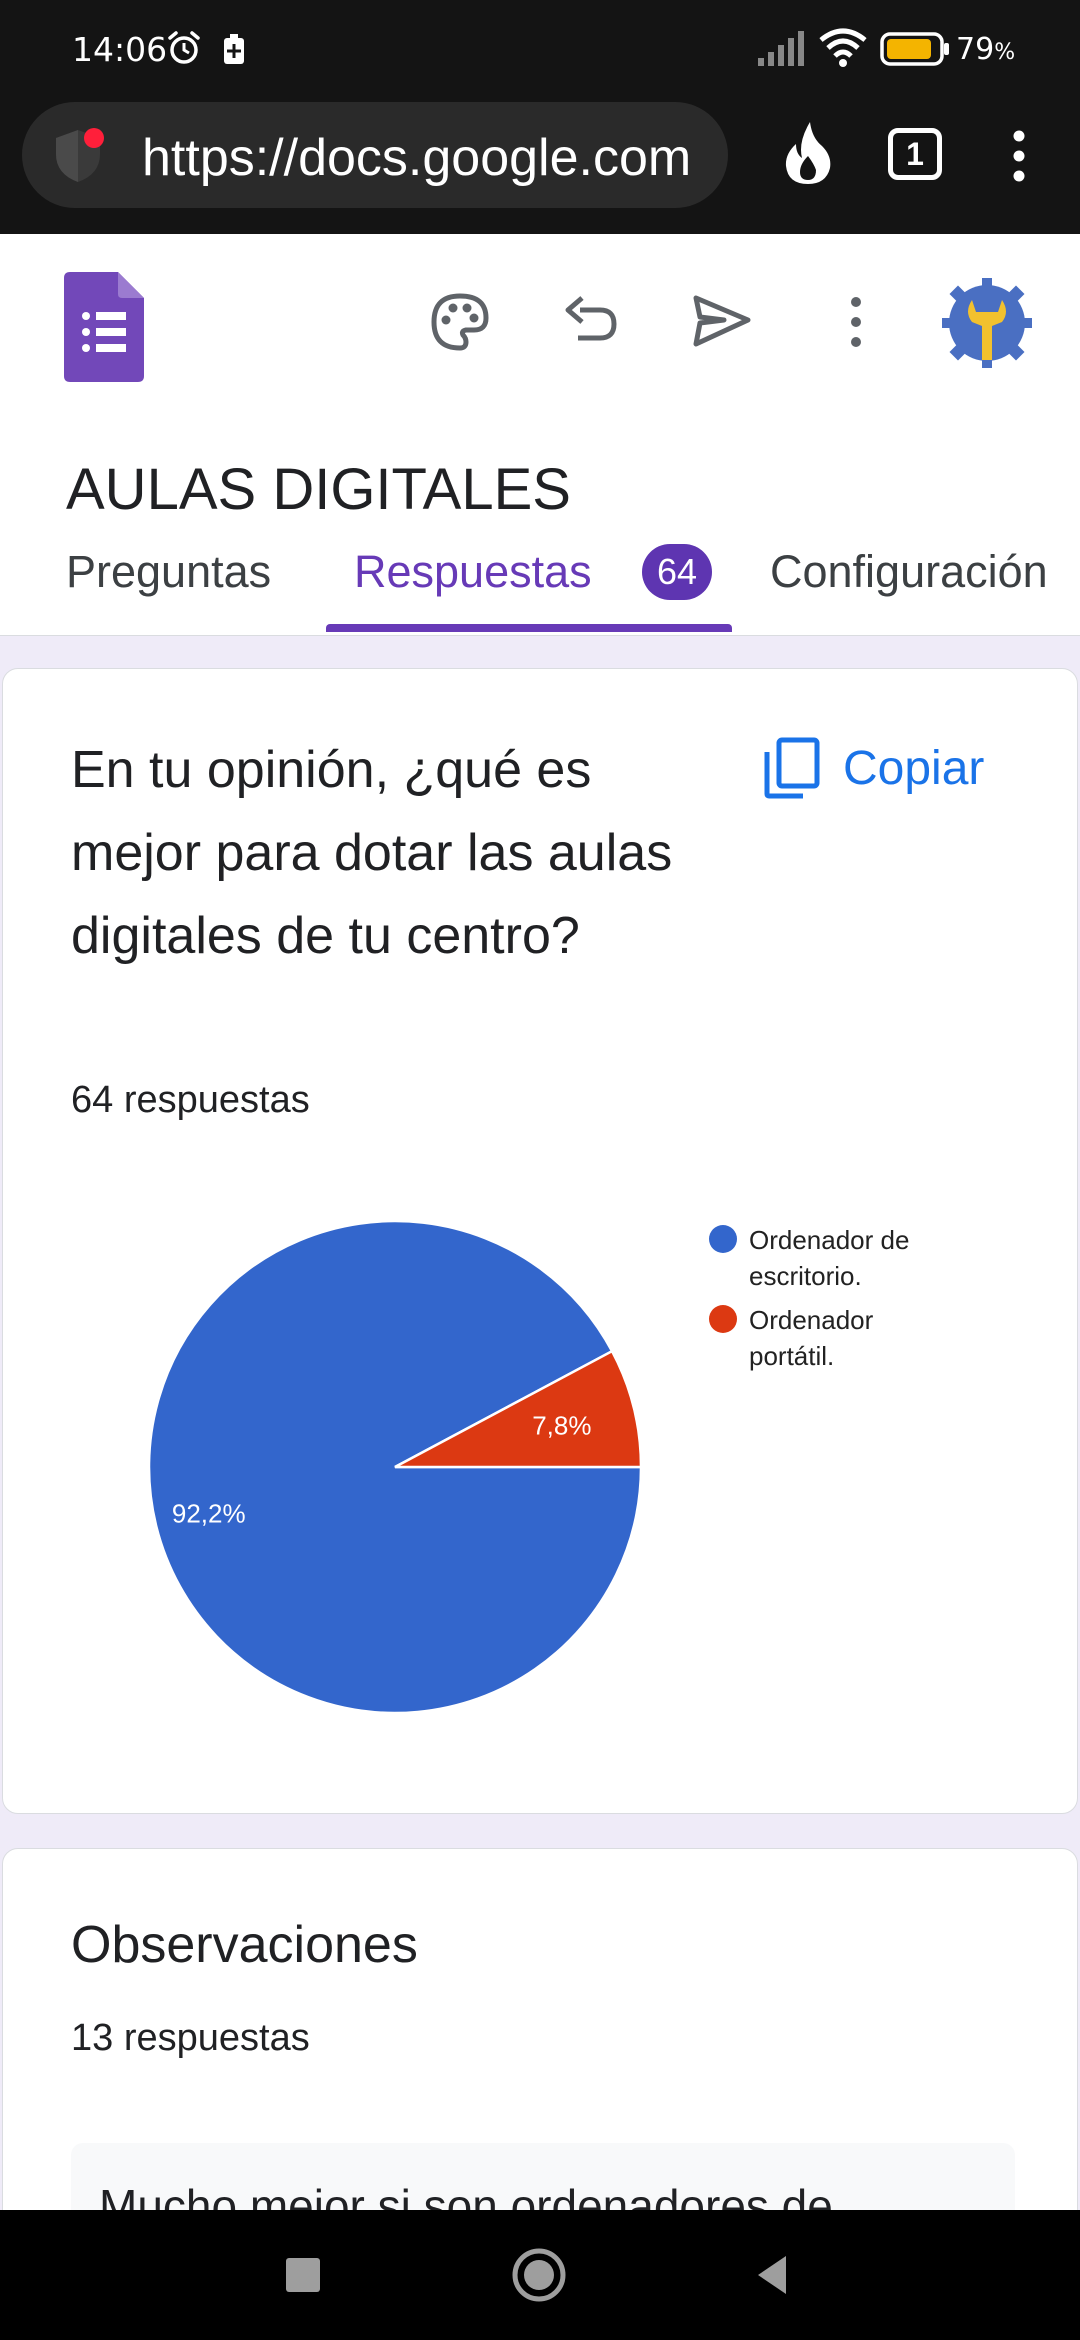  Describe the element at coordinates (460, 322) in the screenshot. I see `palette-icon` at that location.